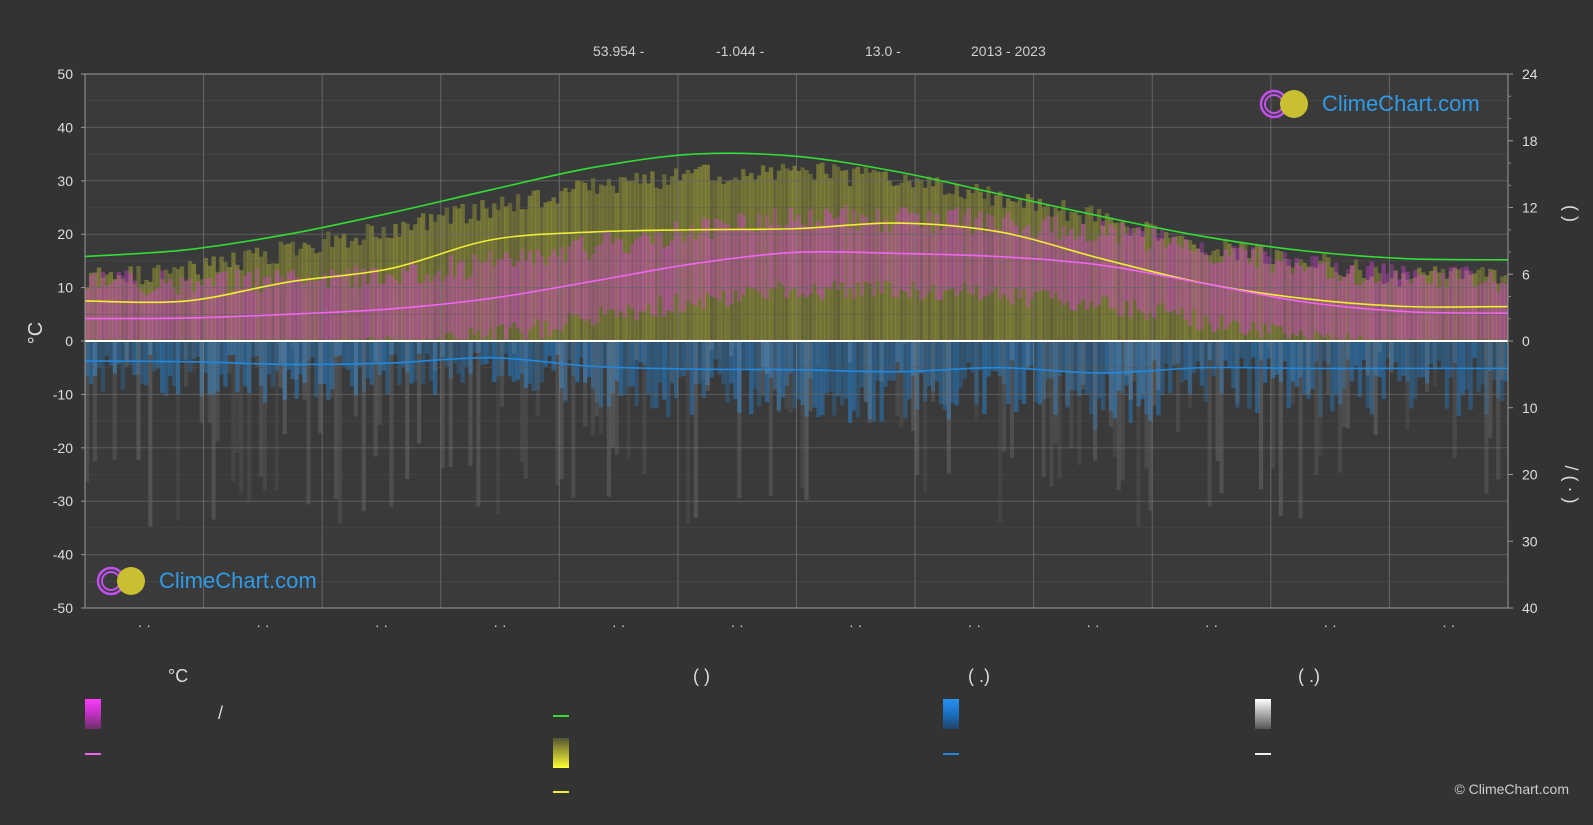 The height and width of the screenshot is (825, 1593). I want to click on legend-temp-slash: /, so click(221, 713).